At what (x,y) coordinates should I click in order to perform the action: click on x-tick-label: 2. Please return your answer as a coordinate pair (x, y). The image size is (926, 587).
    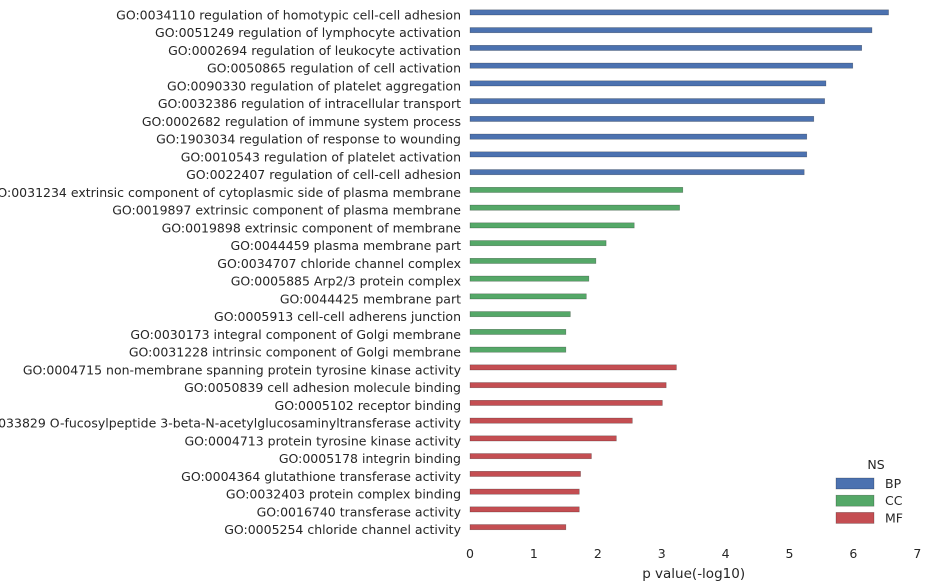
    Looking at the image, I should click on (598, 553).